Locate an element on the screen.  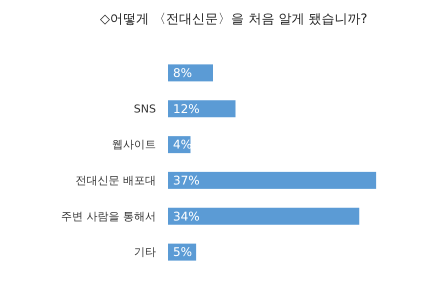
y-tick-label: SNS is located at coordinates (145, 109).